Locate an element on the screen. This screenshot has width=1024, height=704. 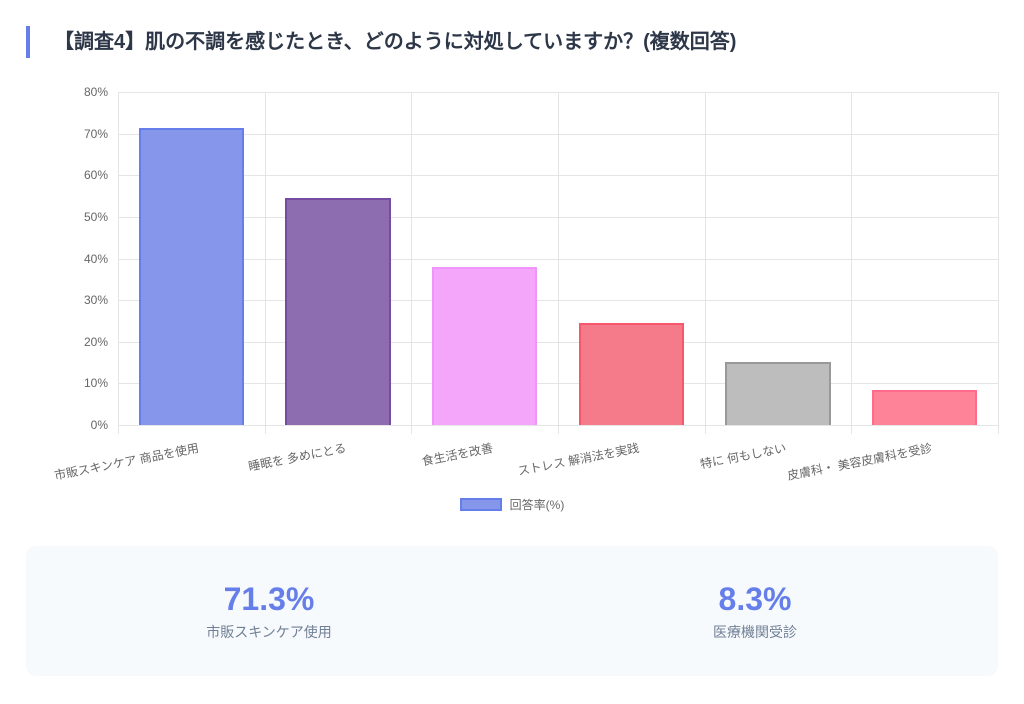
y-tick-label: 0% is located at coordinates (99, 425).